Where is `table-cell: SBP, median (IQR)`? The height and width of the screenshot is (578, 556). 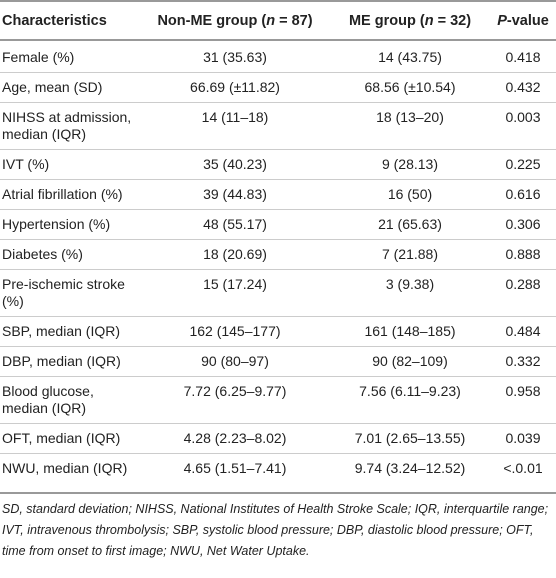 table-cell: SBP, median (IQR) is located at coordinates (70, 331).